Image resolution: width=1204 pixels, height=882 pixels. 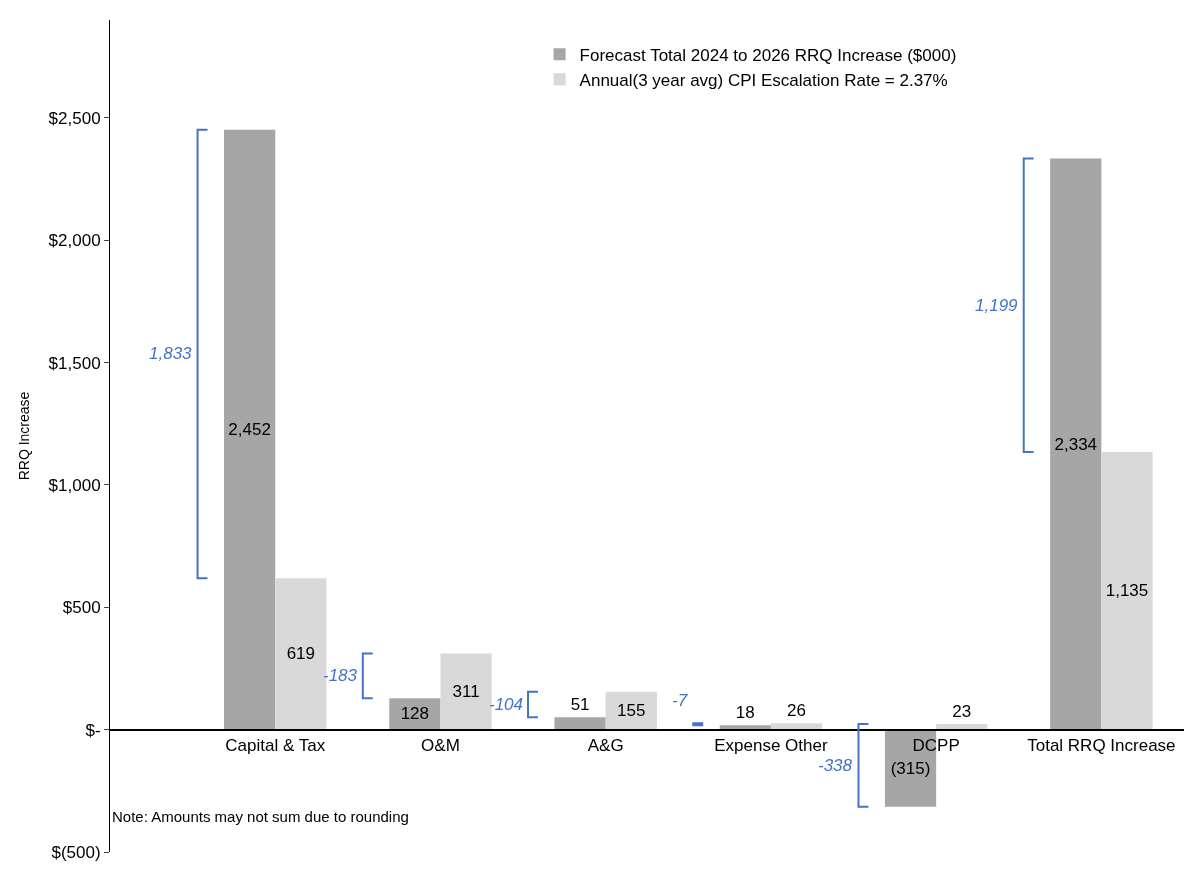 What do you see at coordinates (962, 712) in the screenshot?
I see `data-label: 23` at bounding box center [962, 712].